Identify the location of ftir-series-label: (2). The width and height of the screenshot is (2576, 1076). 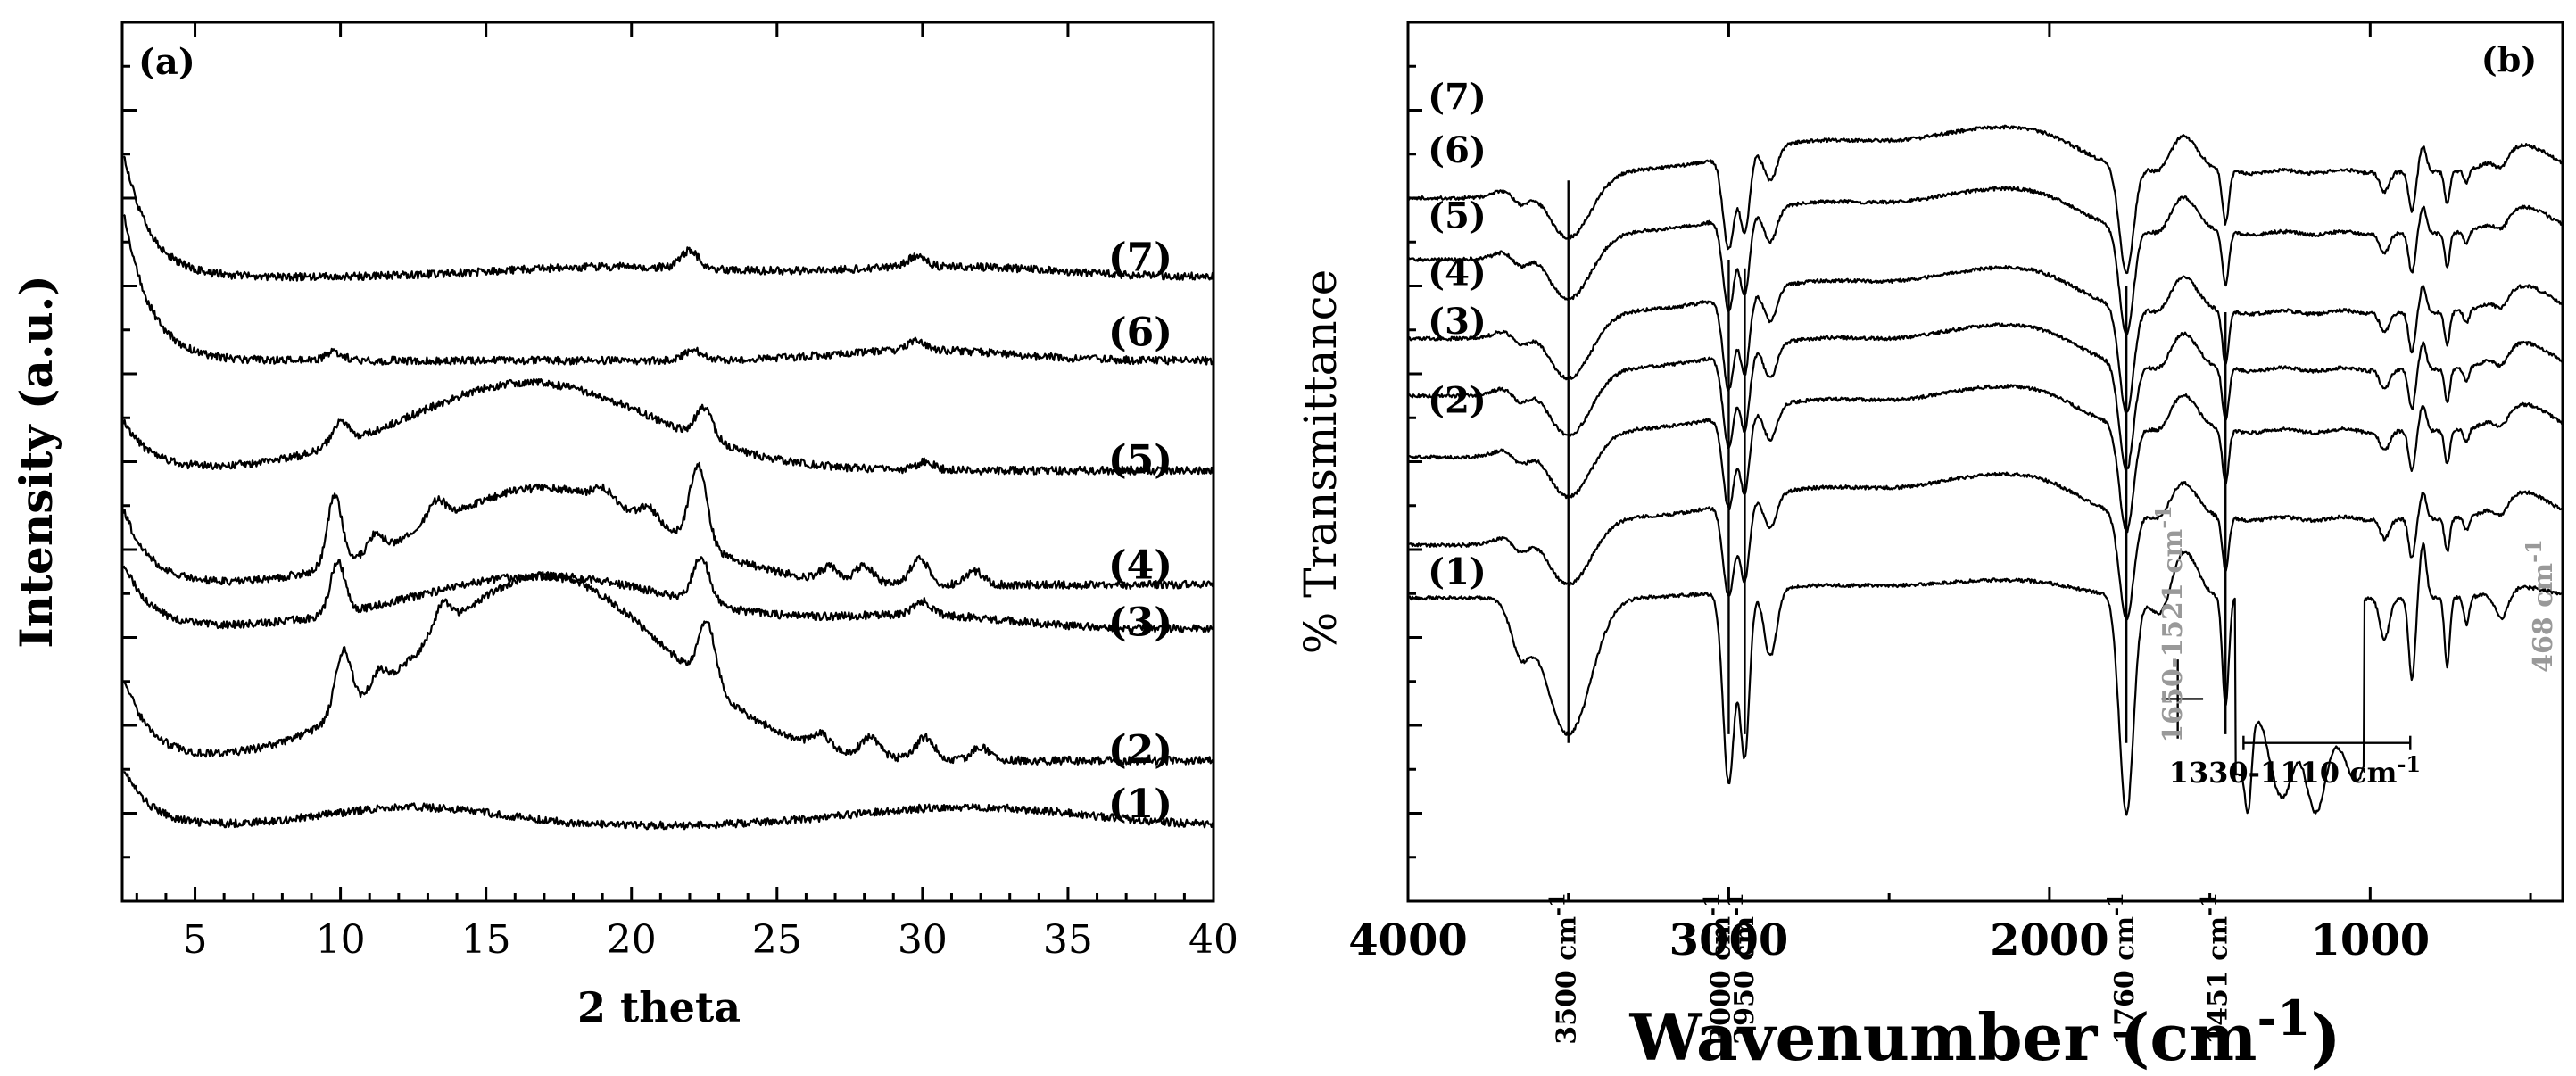
(1457, 401).